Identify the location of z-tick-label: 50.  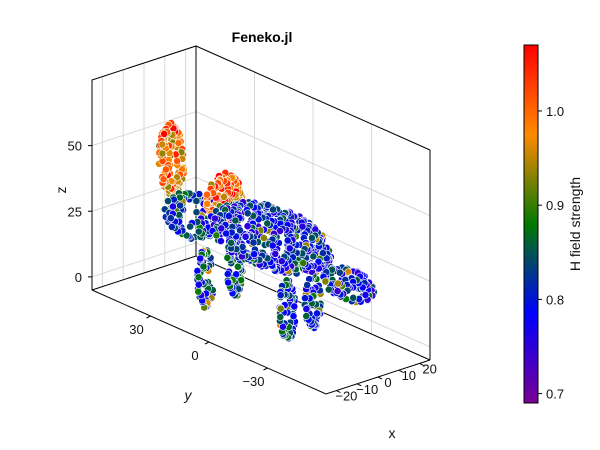
(75, 146).